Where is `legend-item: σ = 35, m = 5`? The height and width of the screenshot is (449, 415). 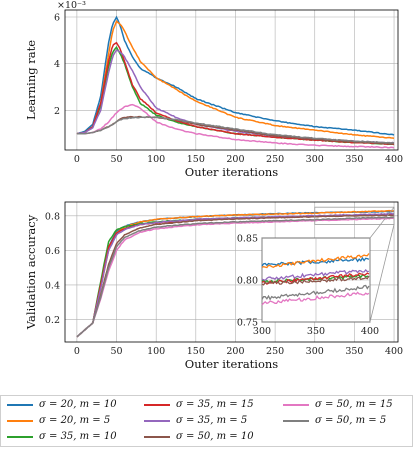 legend-item: σ = 35, m = 5 is located at coordinates (195, 420).